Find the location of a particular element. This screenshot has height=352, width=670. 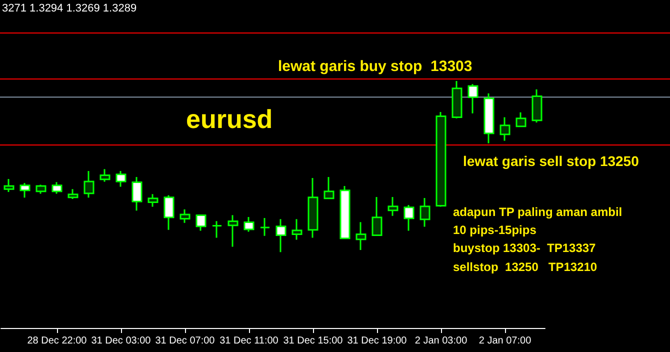

x-tick-label: 31 Dec 19:00 is located at coordinates (377, 341).